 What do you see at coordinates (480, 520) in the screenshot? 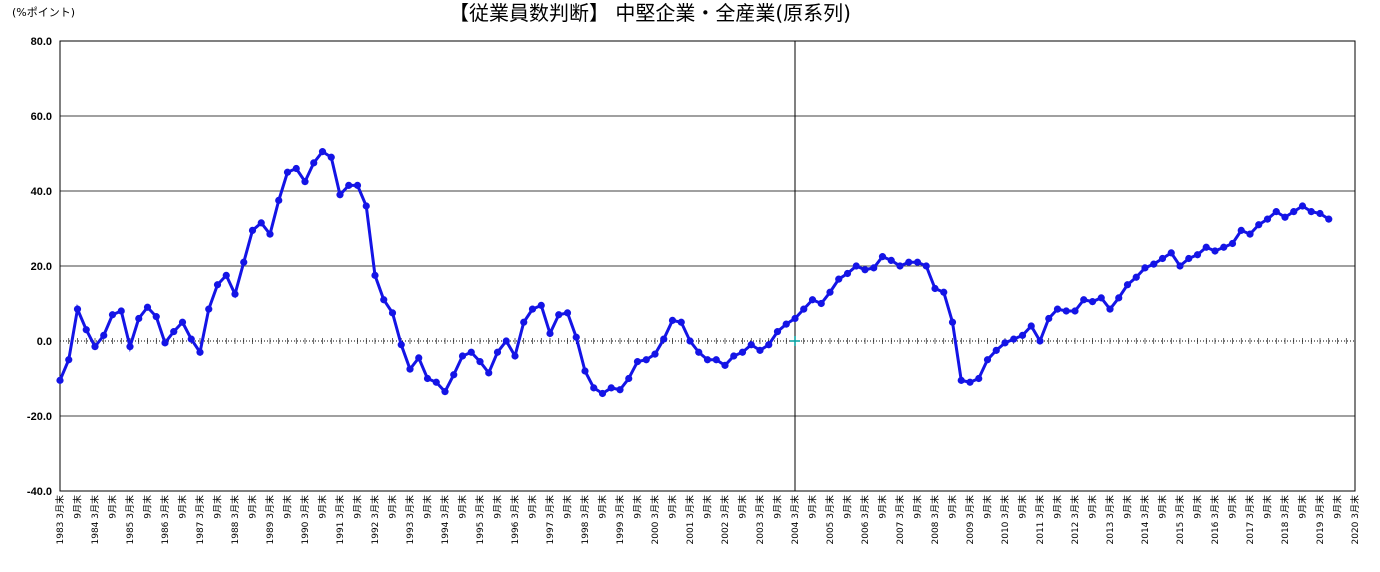
I see `x-tick-label: 1995 3月末` at bounding box center [480, 520].